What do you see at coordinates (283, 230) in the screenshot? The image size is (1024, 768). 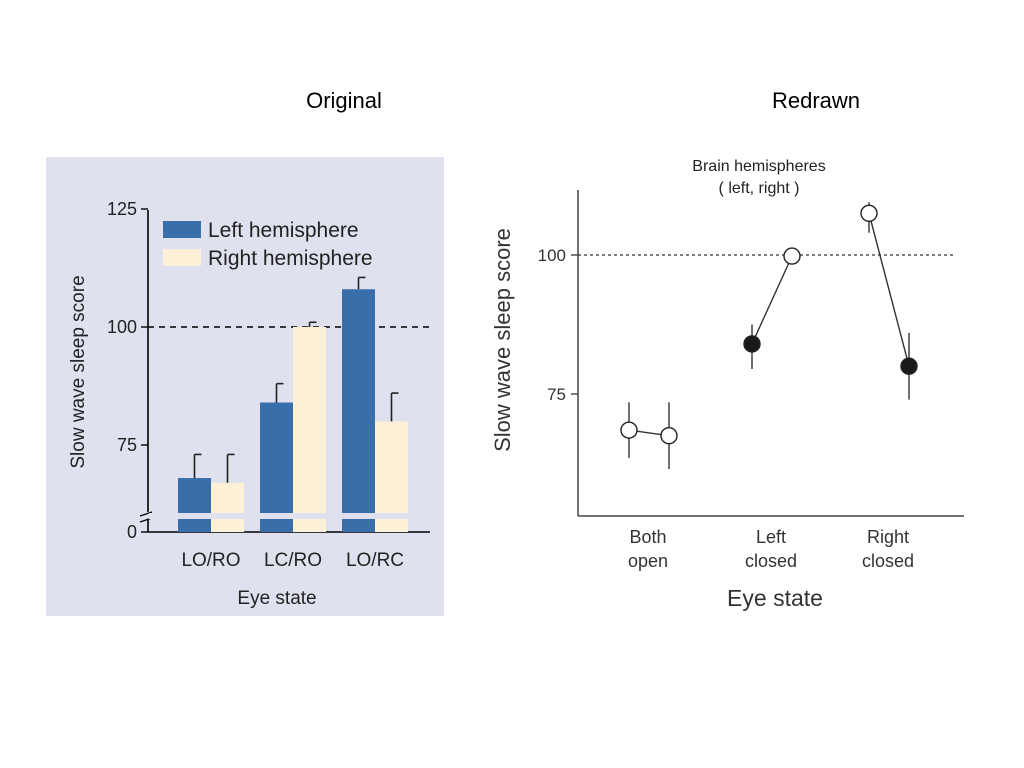 I see `legend-label: Left hemisphere` at bounding box center [283, 230].